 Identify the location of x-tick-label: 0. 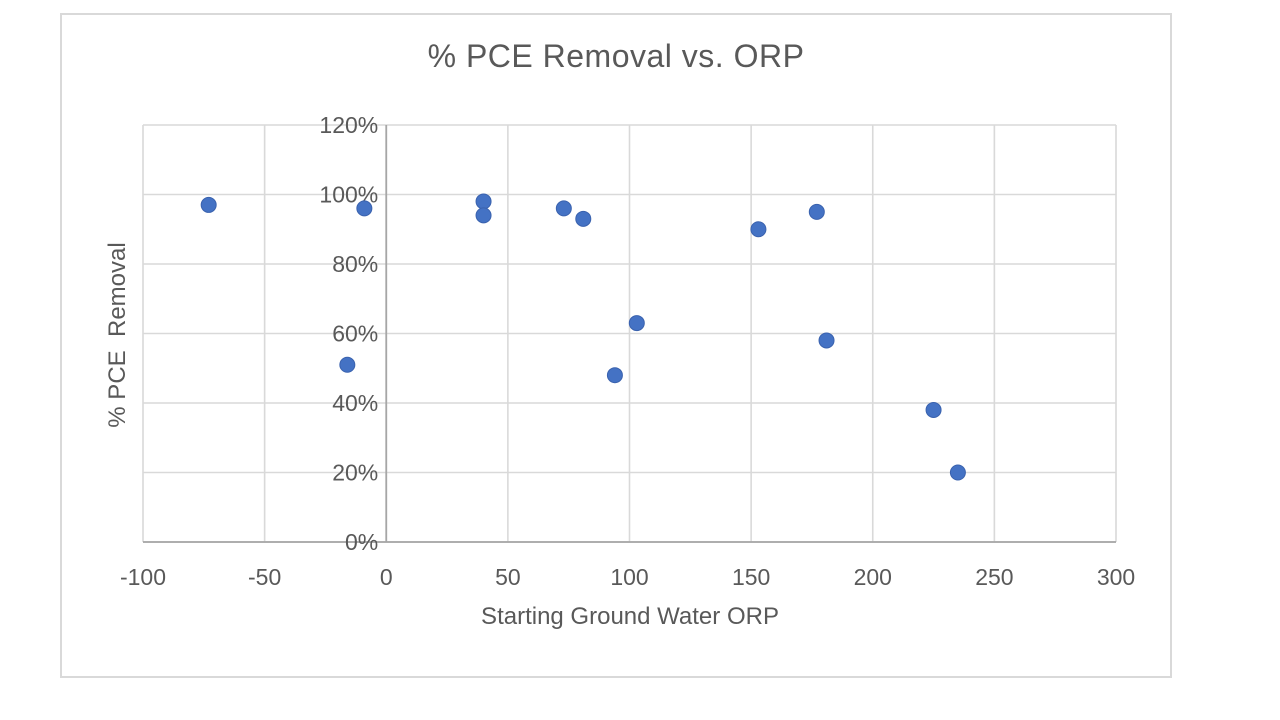
(386, 577).